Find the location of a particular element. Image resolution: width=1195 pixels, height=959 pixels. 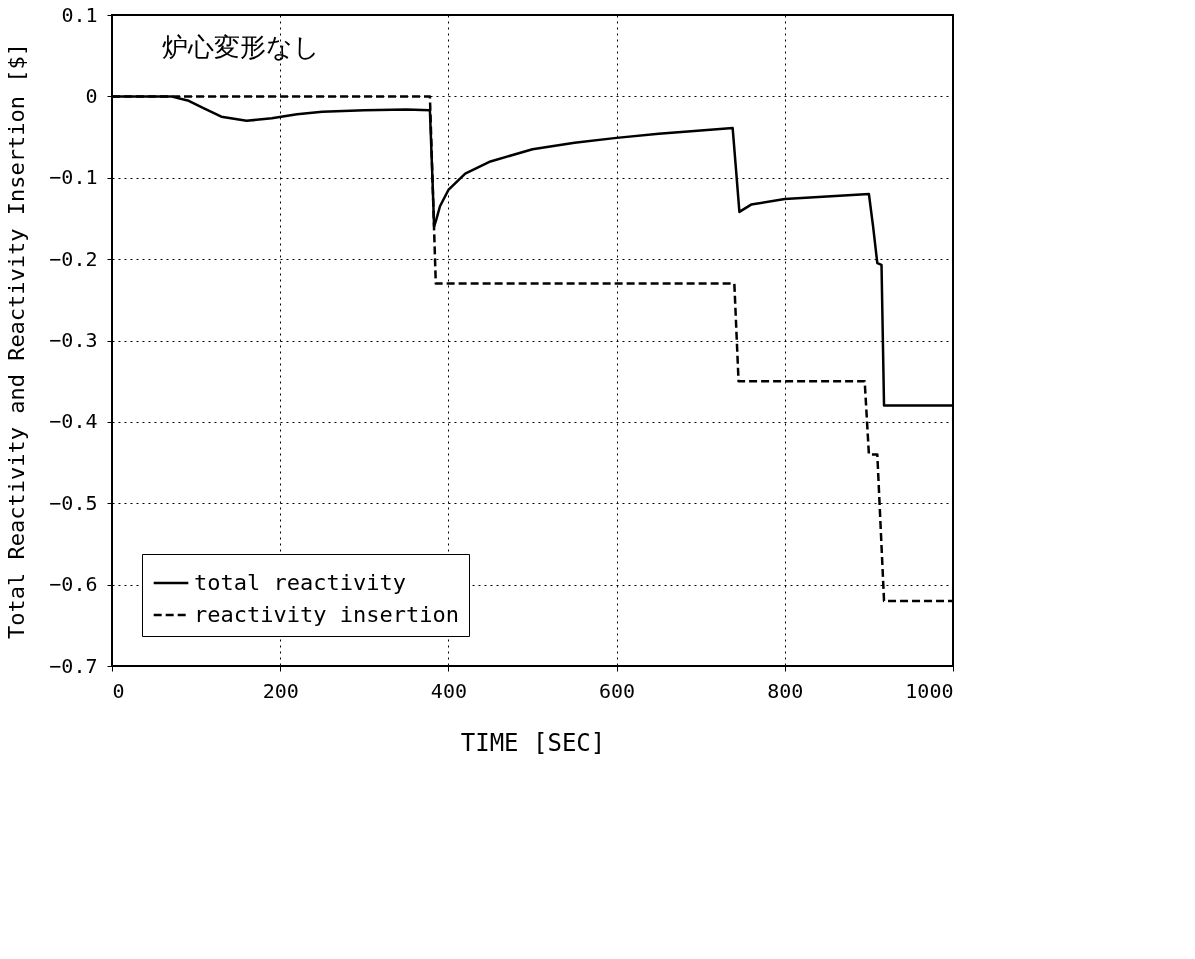

x-tick-label: 200 is located at coordinates (280, 690).